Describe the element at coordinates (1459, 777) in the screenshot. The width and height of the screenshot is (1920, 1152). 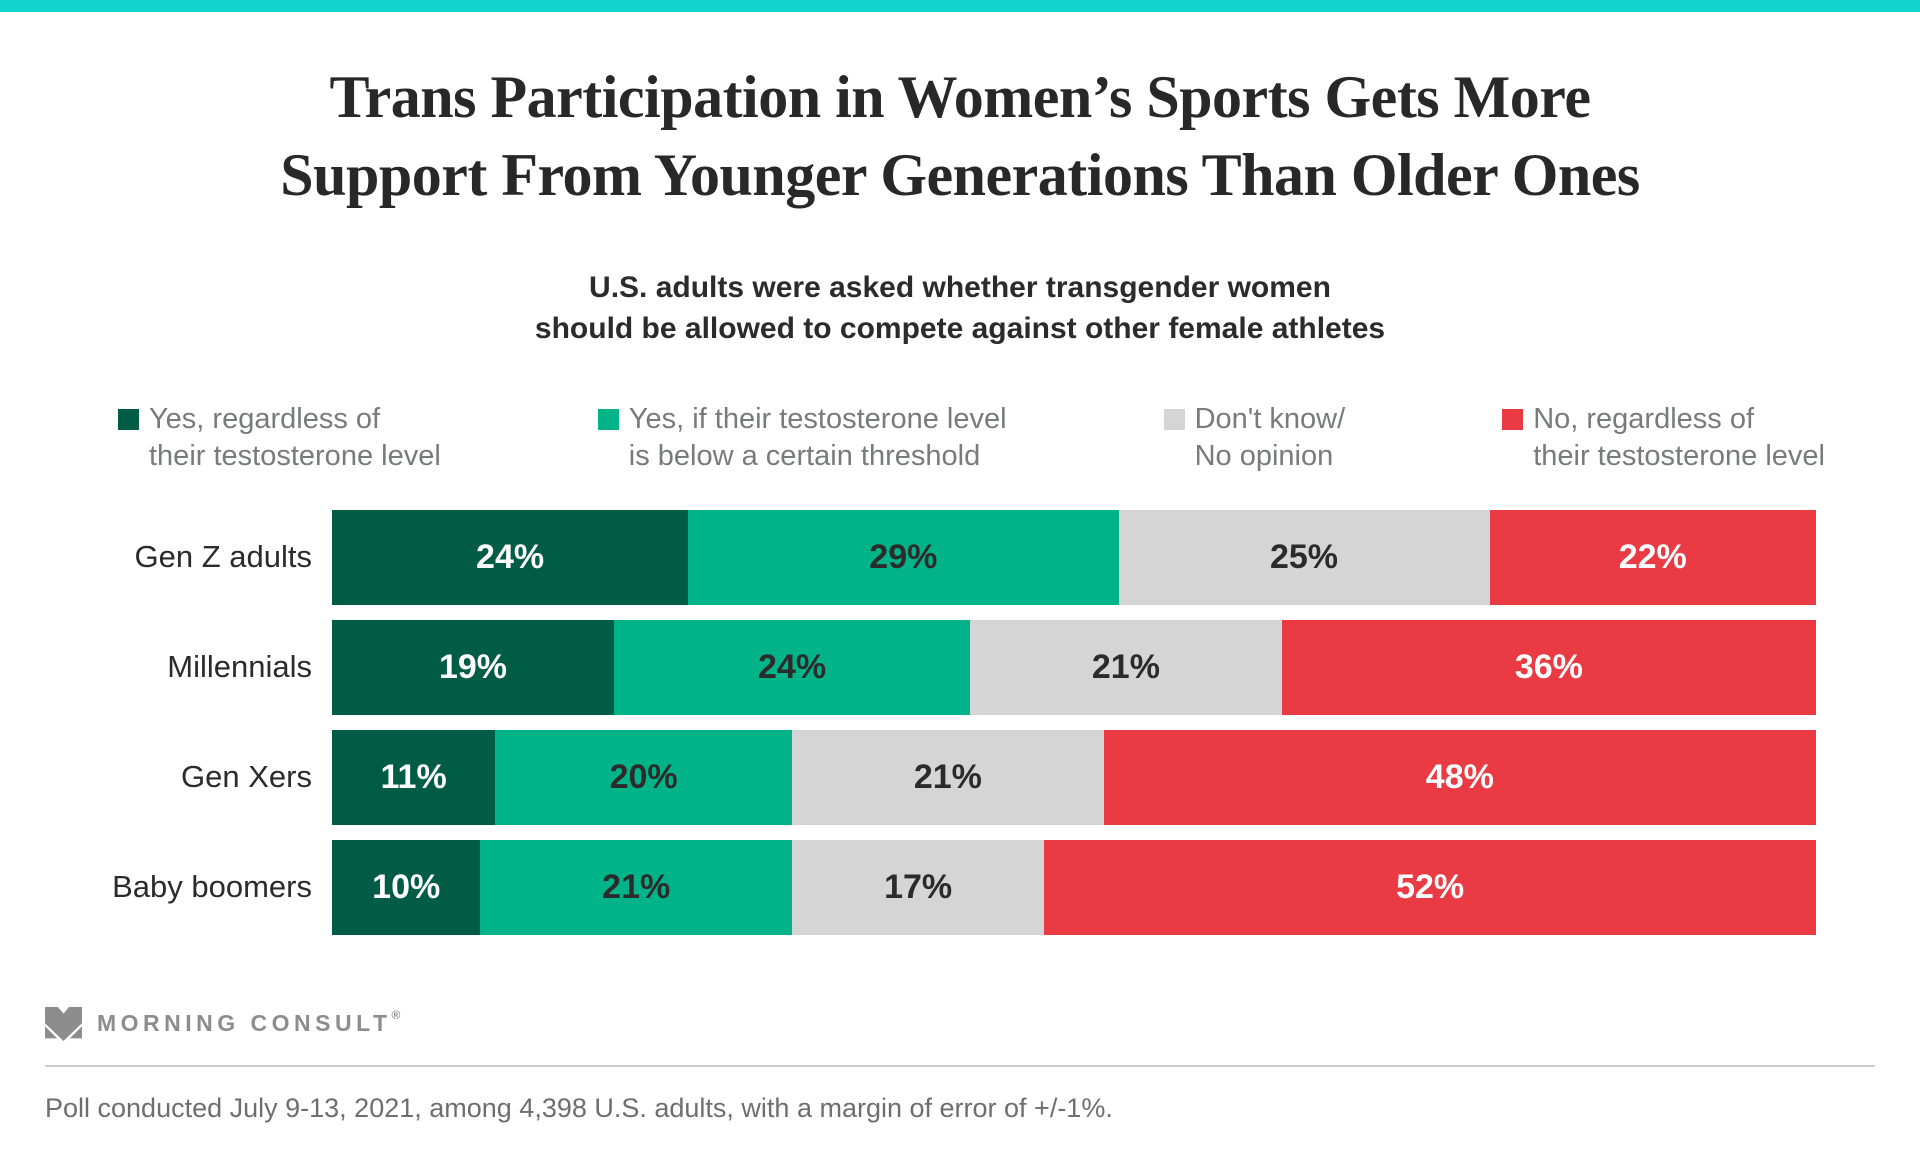
I see `bar-segment: 48%` at that location.